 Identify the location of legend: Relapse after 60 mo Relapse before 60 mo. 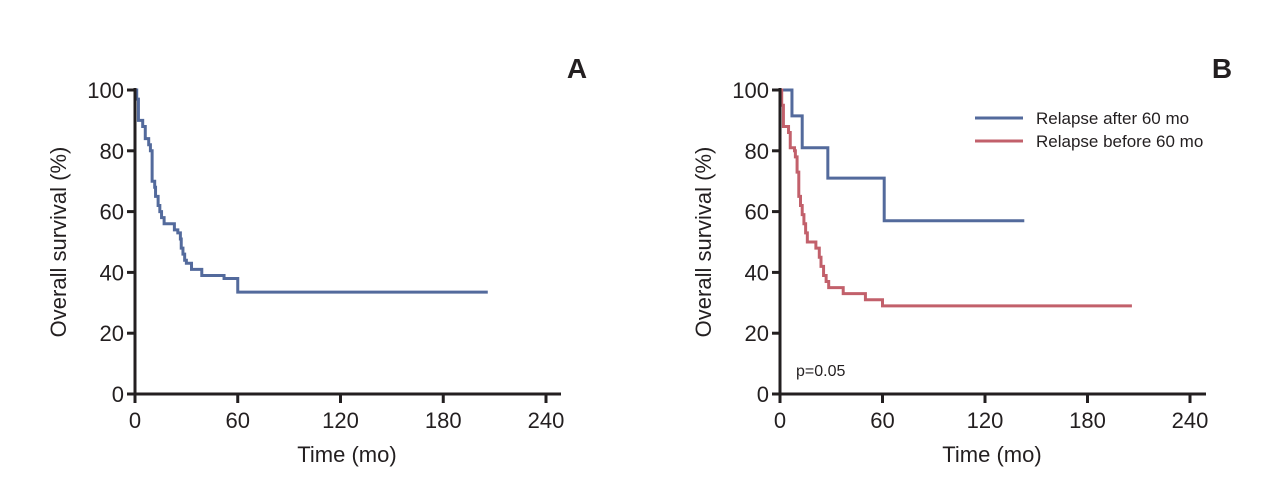
(1089, 130).